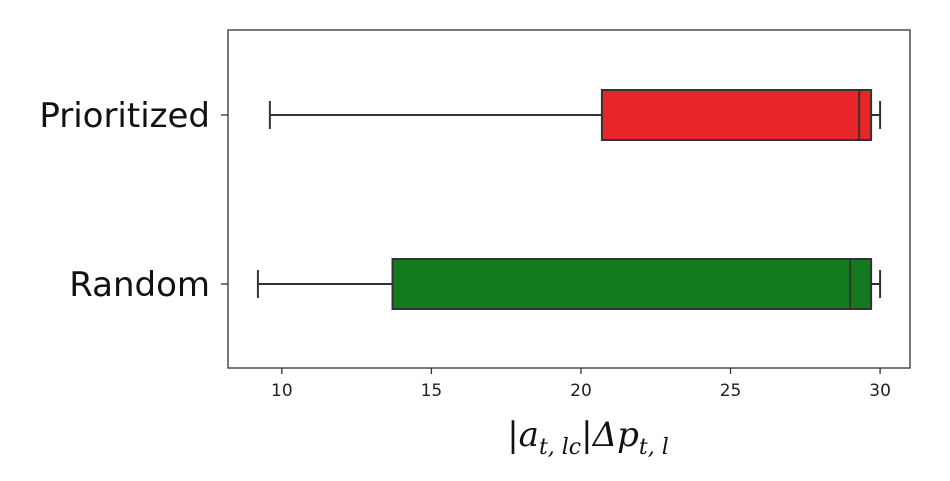  Describe the element at coordinates (736, 115) in the screenshot. I see `iqr-box-prioritized` at that location.